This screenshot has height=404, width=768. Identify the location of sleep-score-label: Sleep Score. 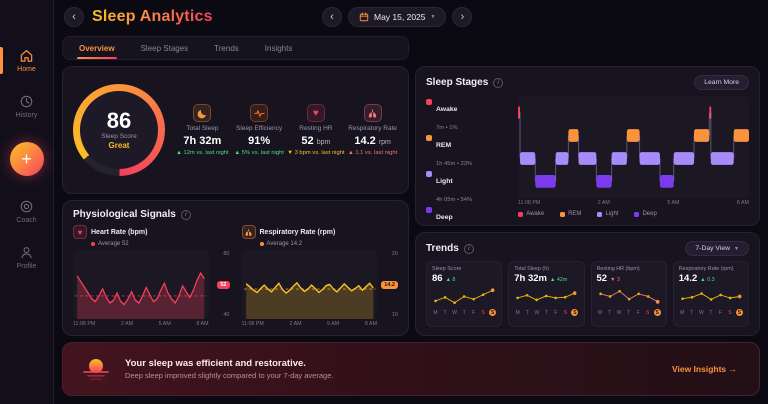
(119, 136).